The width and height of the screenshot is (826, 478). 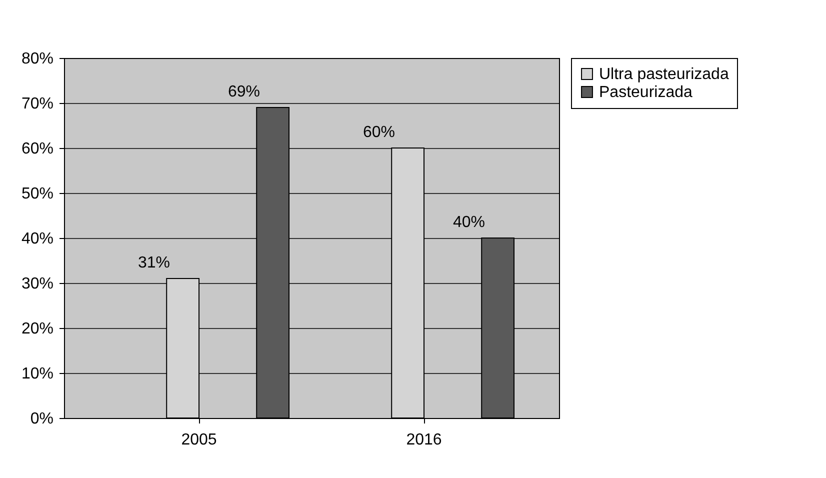 What do you see at coordinates (154, 263) in the screenshot?
I see `data-label: 31%` at bounding box center [154, 263].